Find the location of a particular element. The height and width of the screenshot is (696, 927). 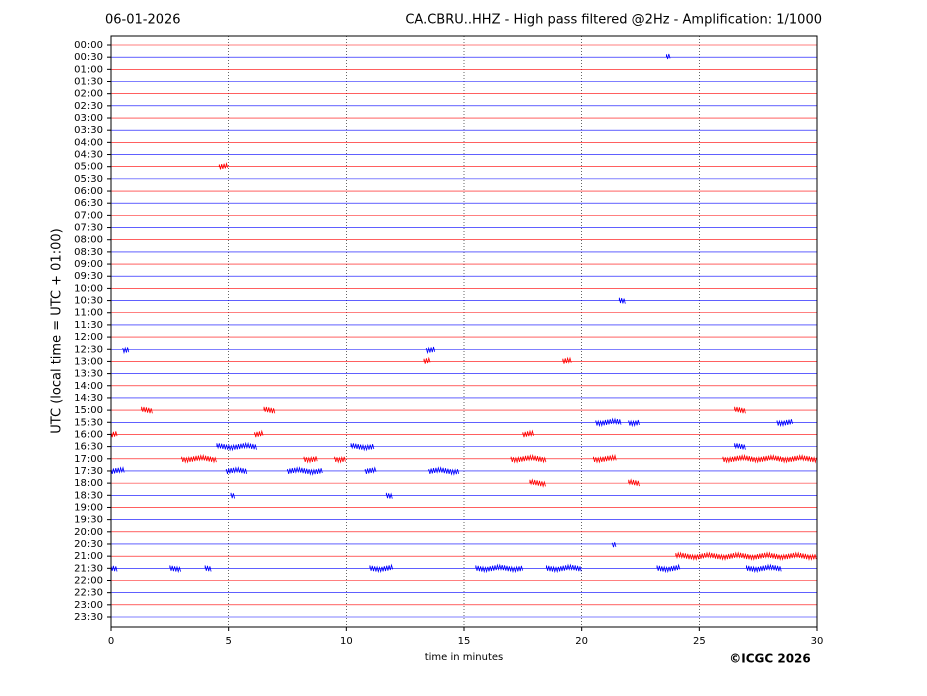

y-tick-label: 14:00 is located at coordinates (88, 386).